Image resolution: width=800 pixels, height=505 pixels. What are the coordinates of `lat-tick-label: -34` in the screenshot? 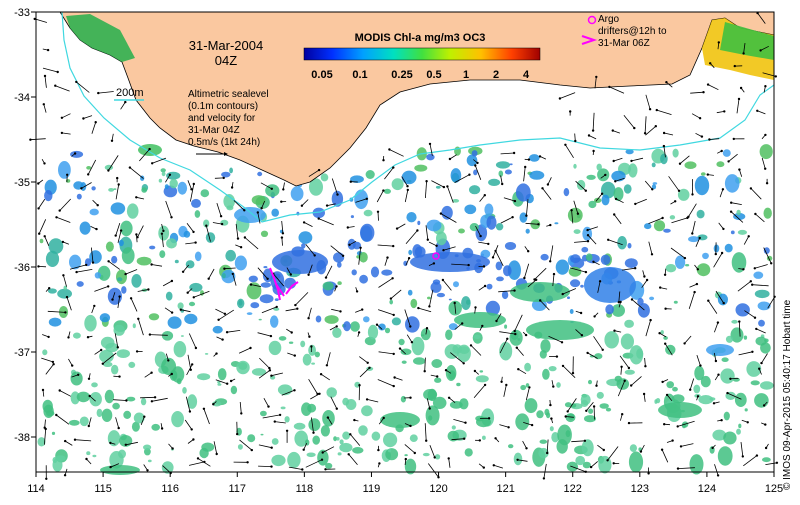 It's located at (22, 98).